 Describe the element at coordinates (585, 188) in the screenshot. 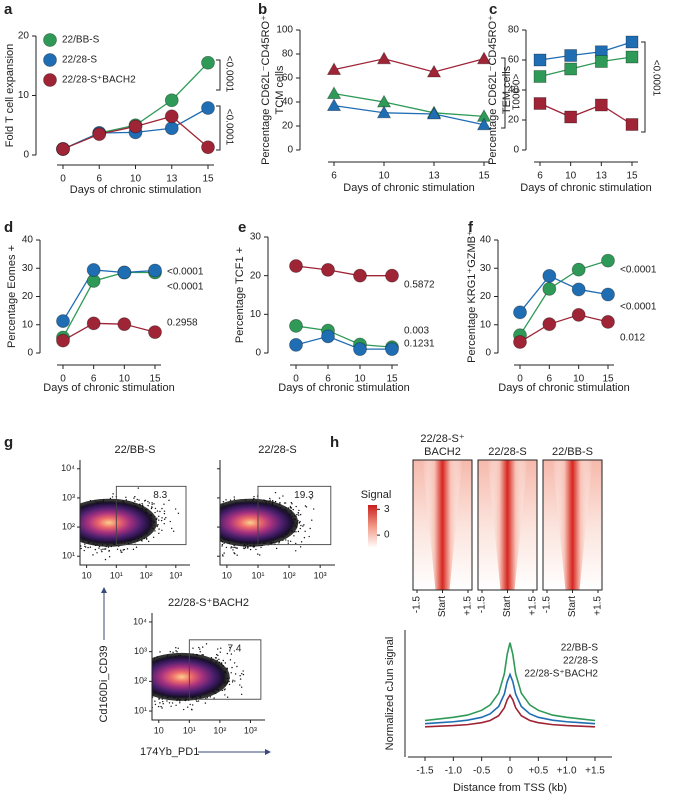

I see `x-axis-label: Days of chronic stimulation` at that location.